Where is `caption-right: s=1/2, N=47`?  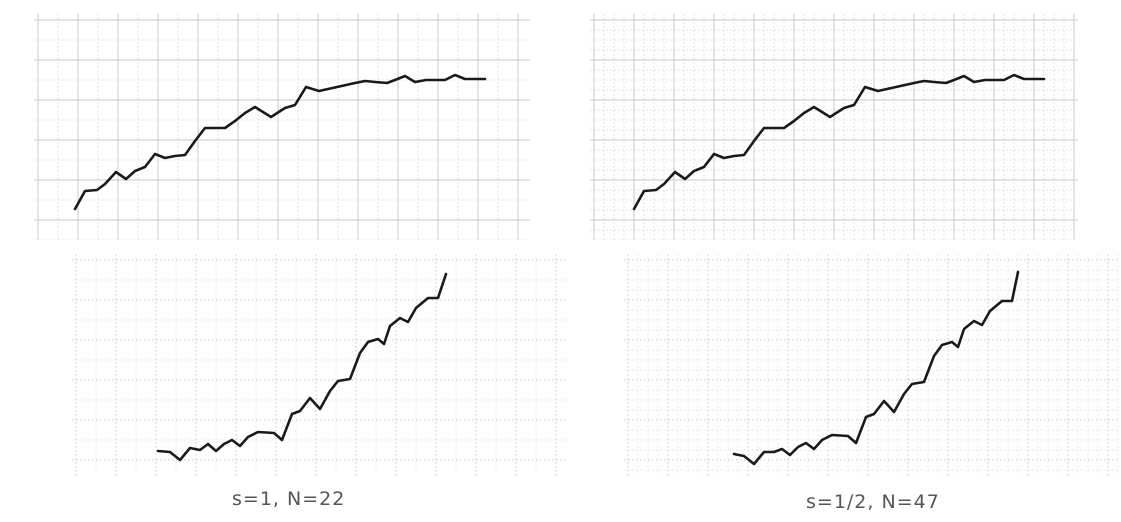 caption-right: s=1/2, N=47 is located at coordinates (873, 502).